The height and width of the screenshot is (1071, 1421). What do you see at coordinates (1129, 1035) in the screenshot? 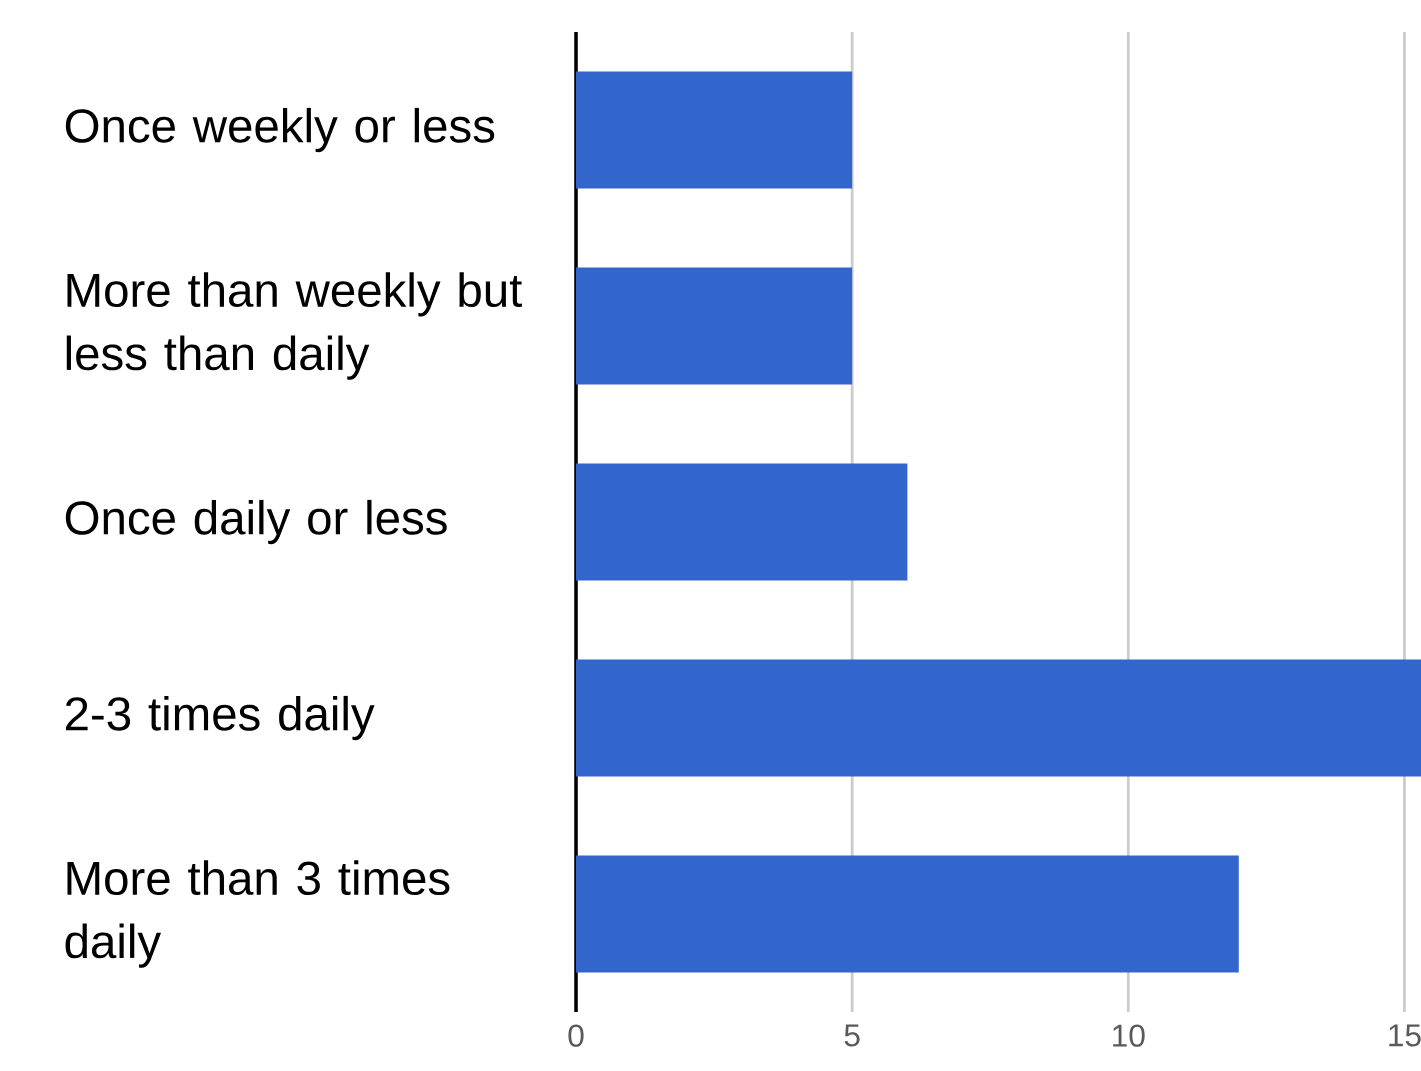
I see `x-tick-label: 10` at bounding box center [1129, 1035].